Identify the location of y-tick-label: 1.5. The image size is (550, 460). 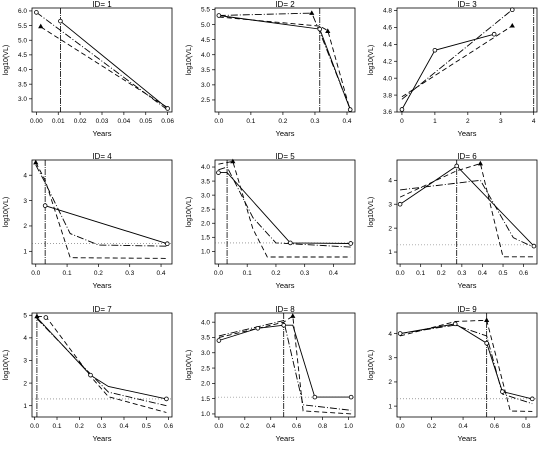
(205, 237).